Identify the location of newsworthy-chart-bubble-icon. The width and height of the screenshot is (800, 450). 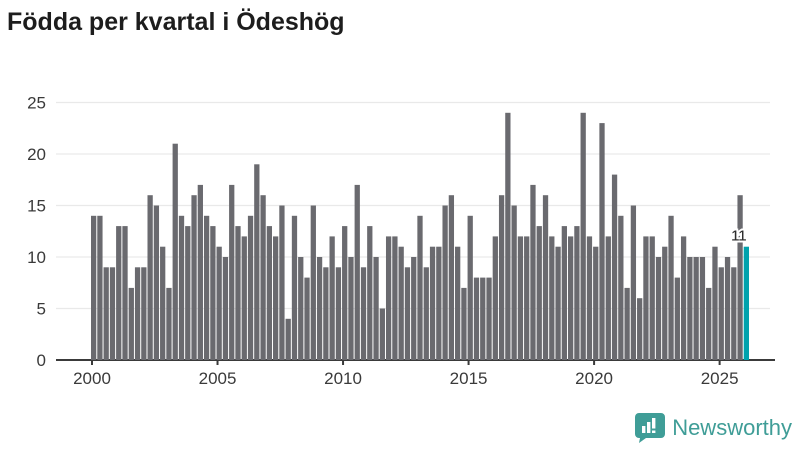
(650, 428).